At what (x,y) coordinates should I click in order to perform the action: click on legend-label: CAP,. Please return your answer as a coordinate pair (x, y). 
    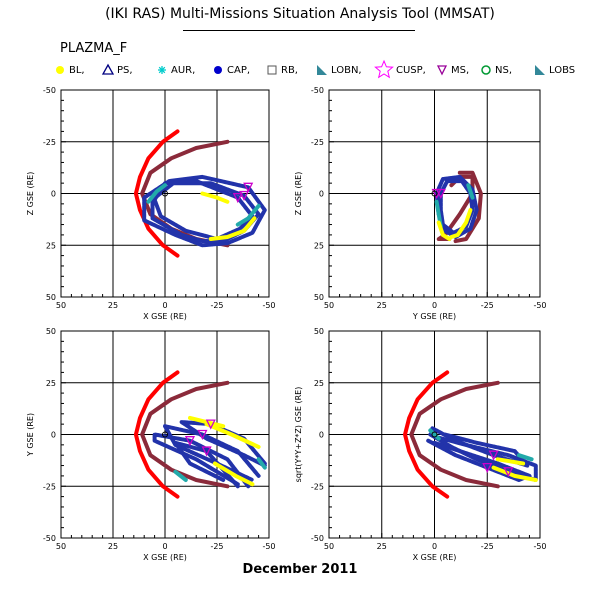
    Looking at the image, I should click on (238, 70).